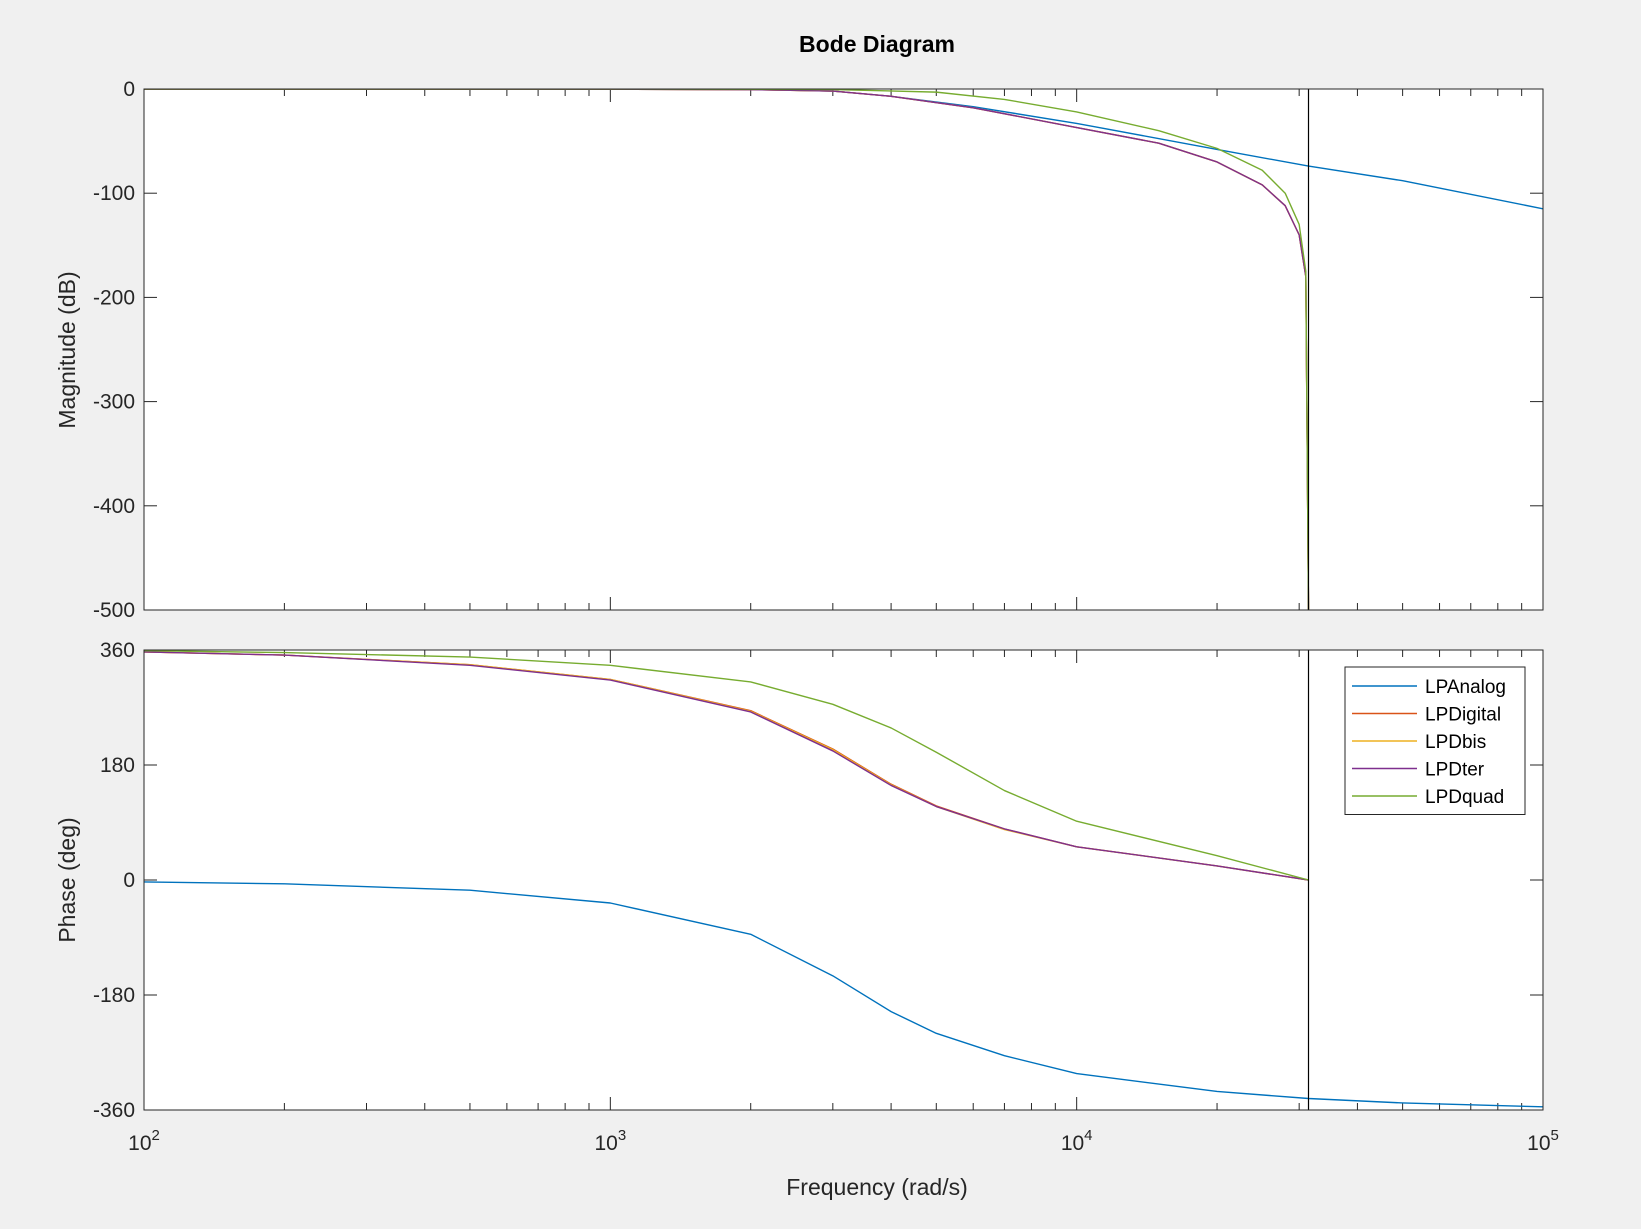 This screenshot has width=1641, height=1229. Describe the element at coordinates (1455, 742) in the screenshot. I see `legend-label: LPDbis` at that location.